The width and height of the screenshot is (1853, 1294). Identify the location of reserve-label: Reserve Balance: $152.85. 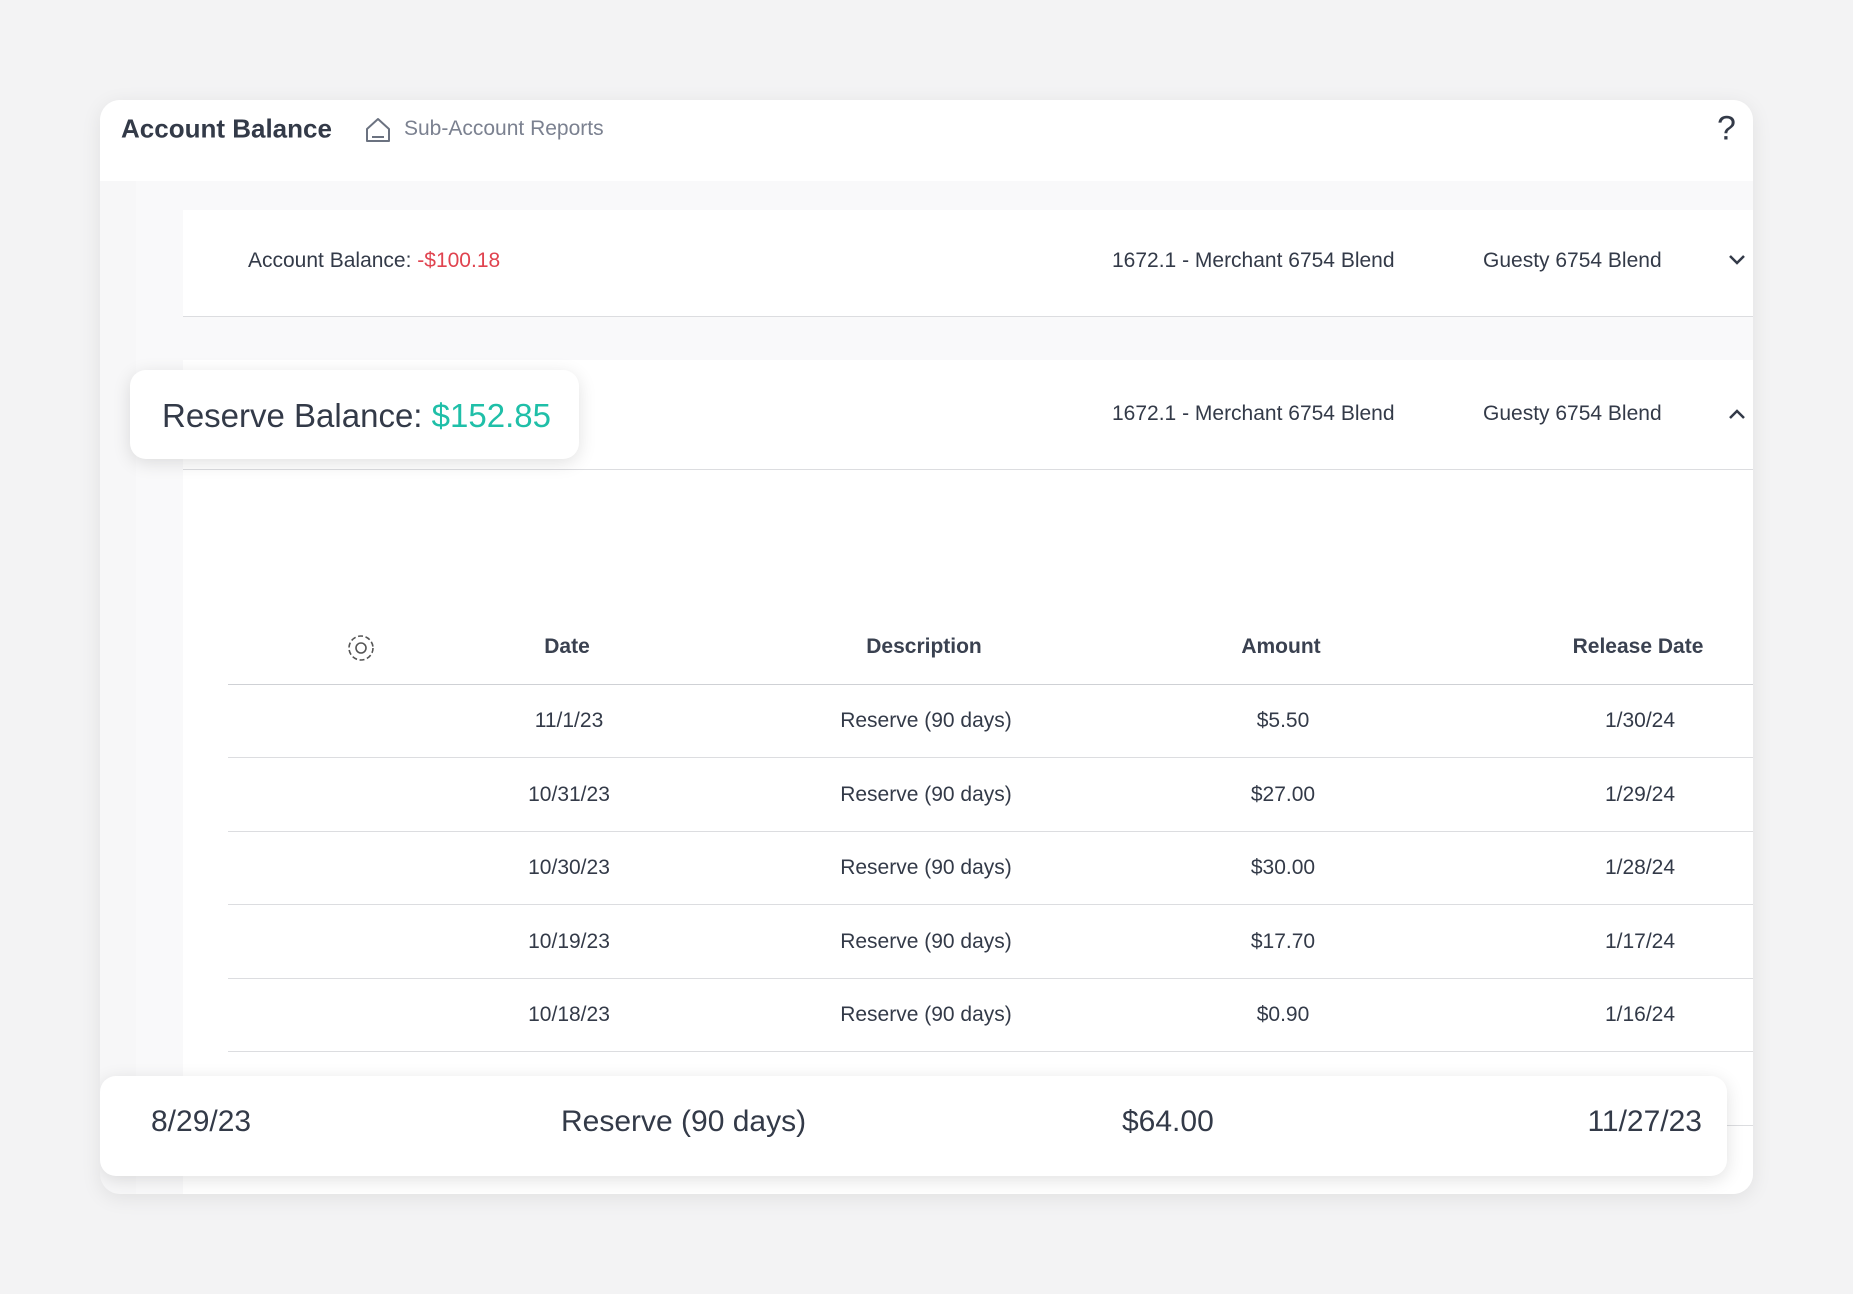
(356, 416).